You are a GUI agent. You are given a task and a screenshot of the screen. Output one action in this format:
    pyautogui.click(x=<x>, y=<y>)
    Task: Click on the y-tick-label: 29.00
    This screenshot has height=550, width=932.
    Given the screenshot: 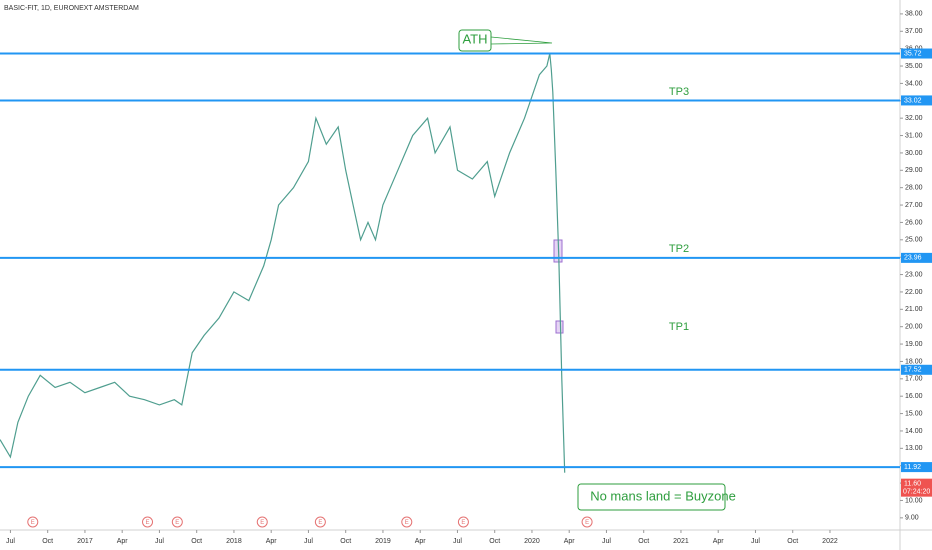 What is the action you would take?
    pyautogui.click(x=914, y=170)
    